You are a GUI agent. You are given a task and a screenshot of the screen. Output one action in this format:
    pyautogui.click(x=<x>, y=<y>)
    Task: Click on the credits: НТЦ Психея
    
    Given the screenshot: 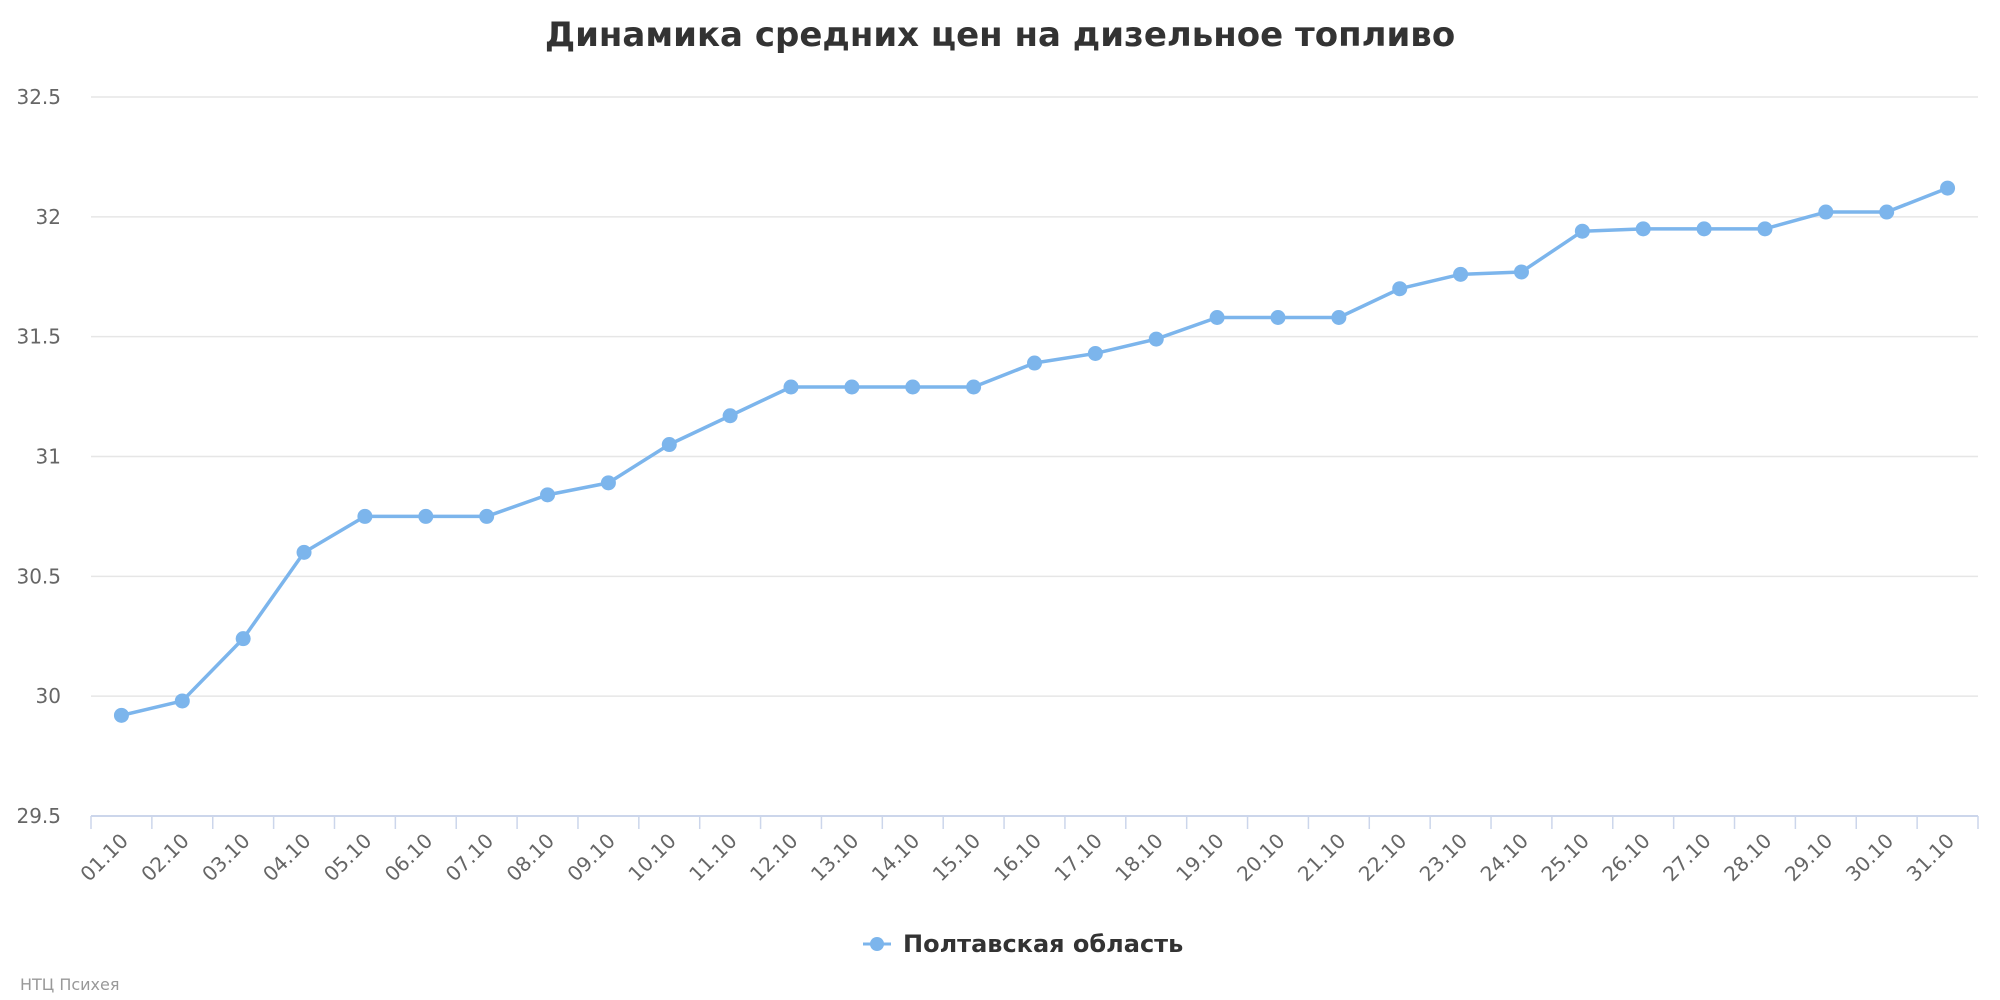 What is the action you would take?
    pyautogui.click(x=69, y=984)
    